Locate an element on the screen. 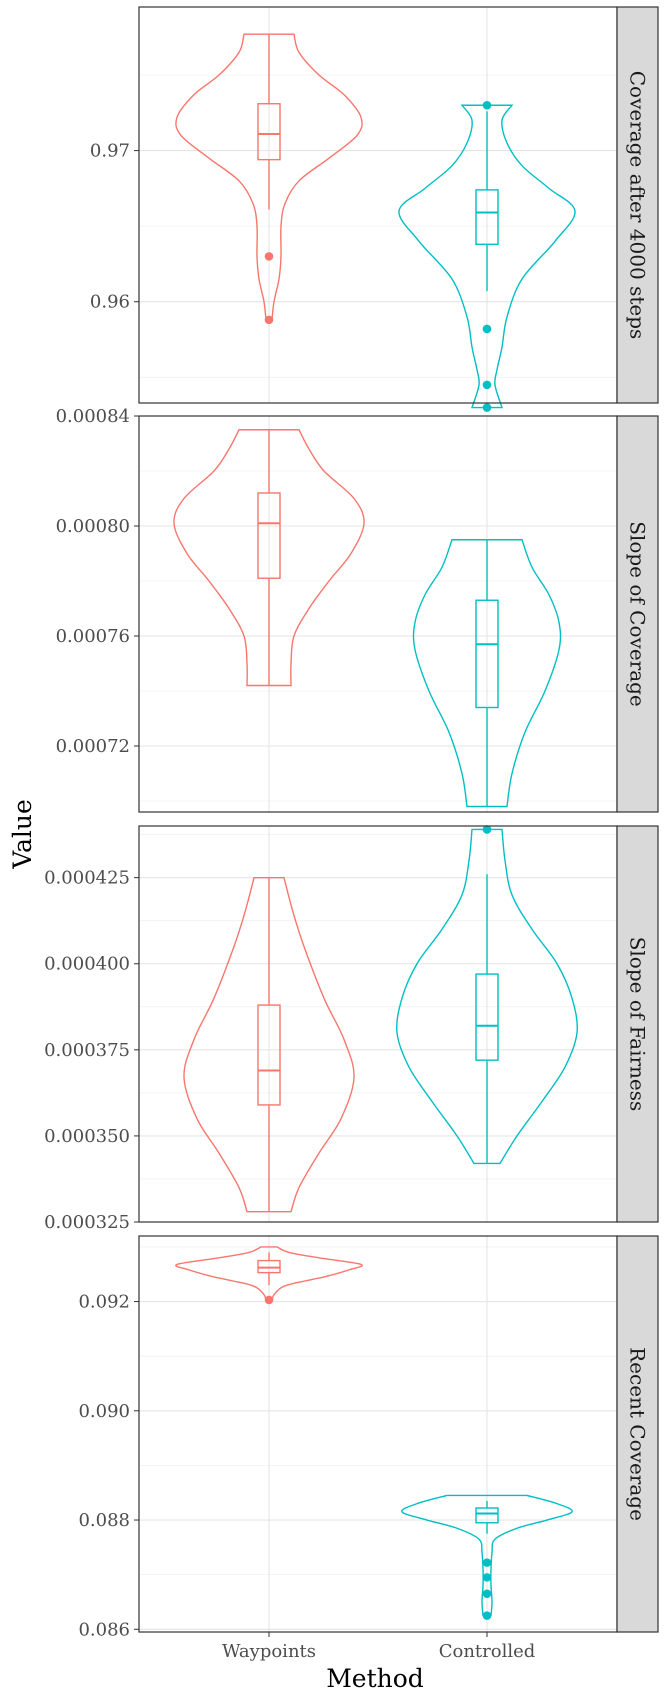 The height and width of the screenshot is (1695, 667). y-tick-label: 0.088 is located at coordinates (104, 1520).